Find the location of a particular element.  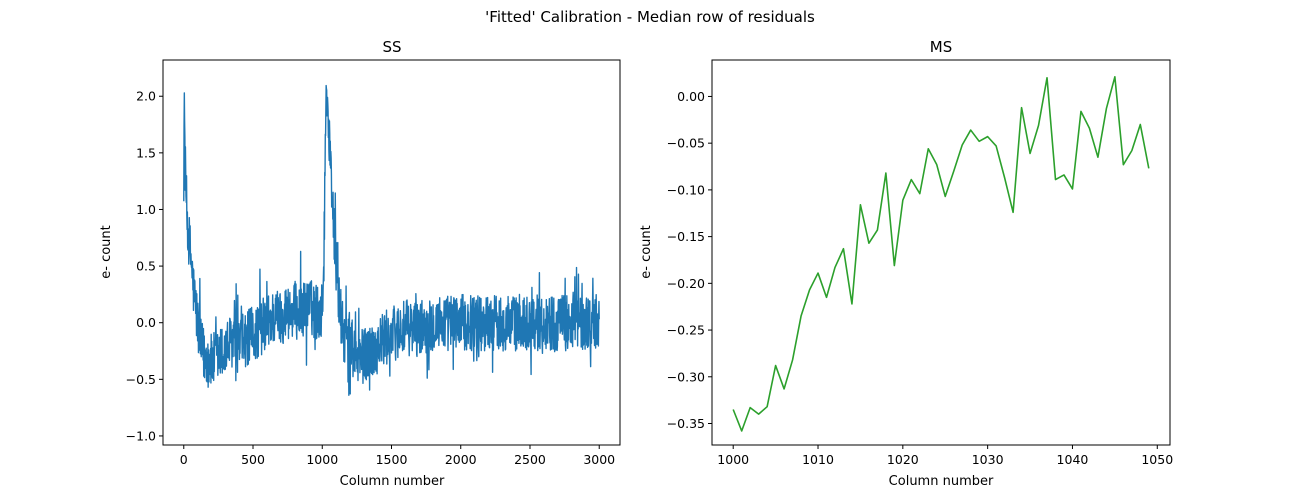

ss-y-tick-label: 1.0 is located at coordinates (146, 209).